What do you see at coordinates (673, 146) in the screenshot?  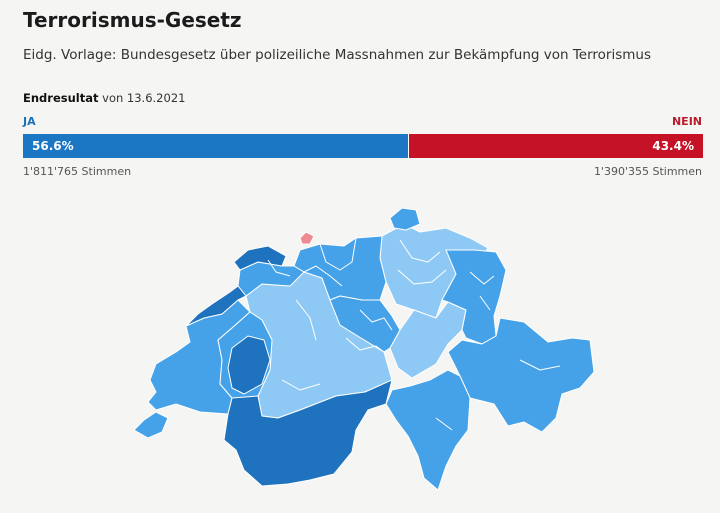 I see `no-percent: 43.4%` at bounding box center [673, 146].